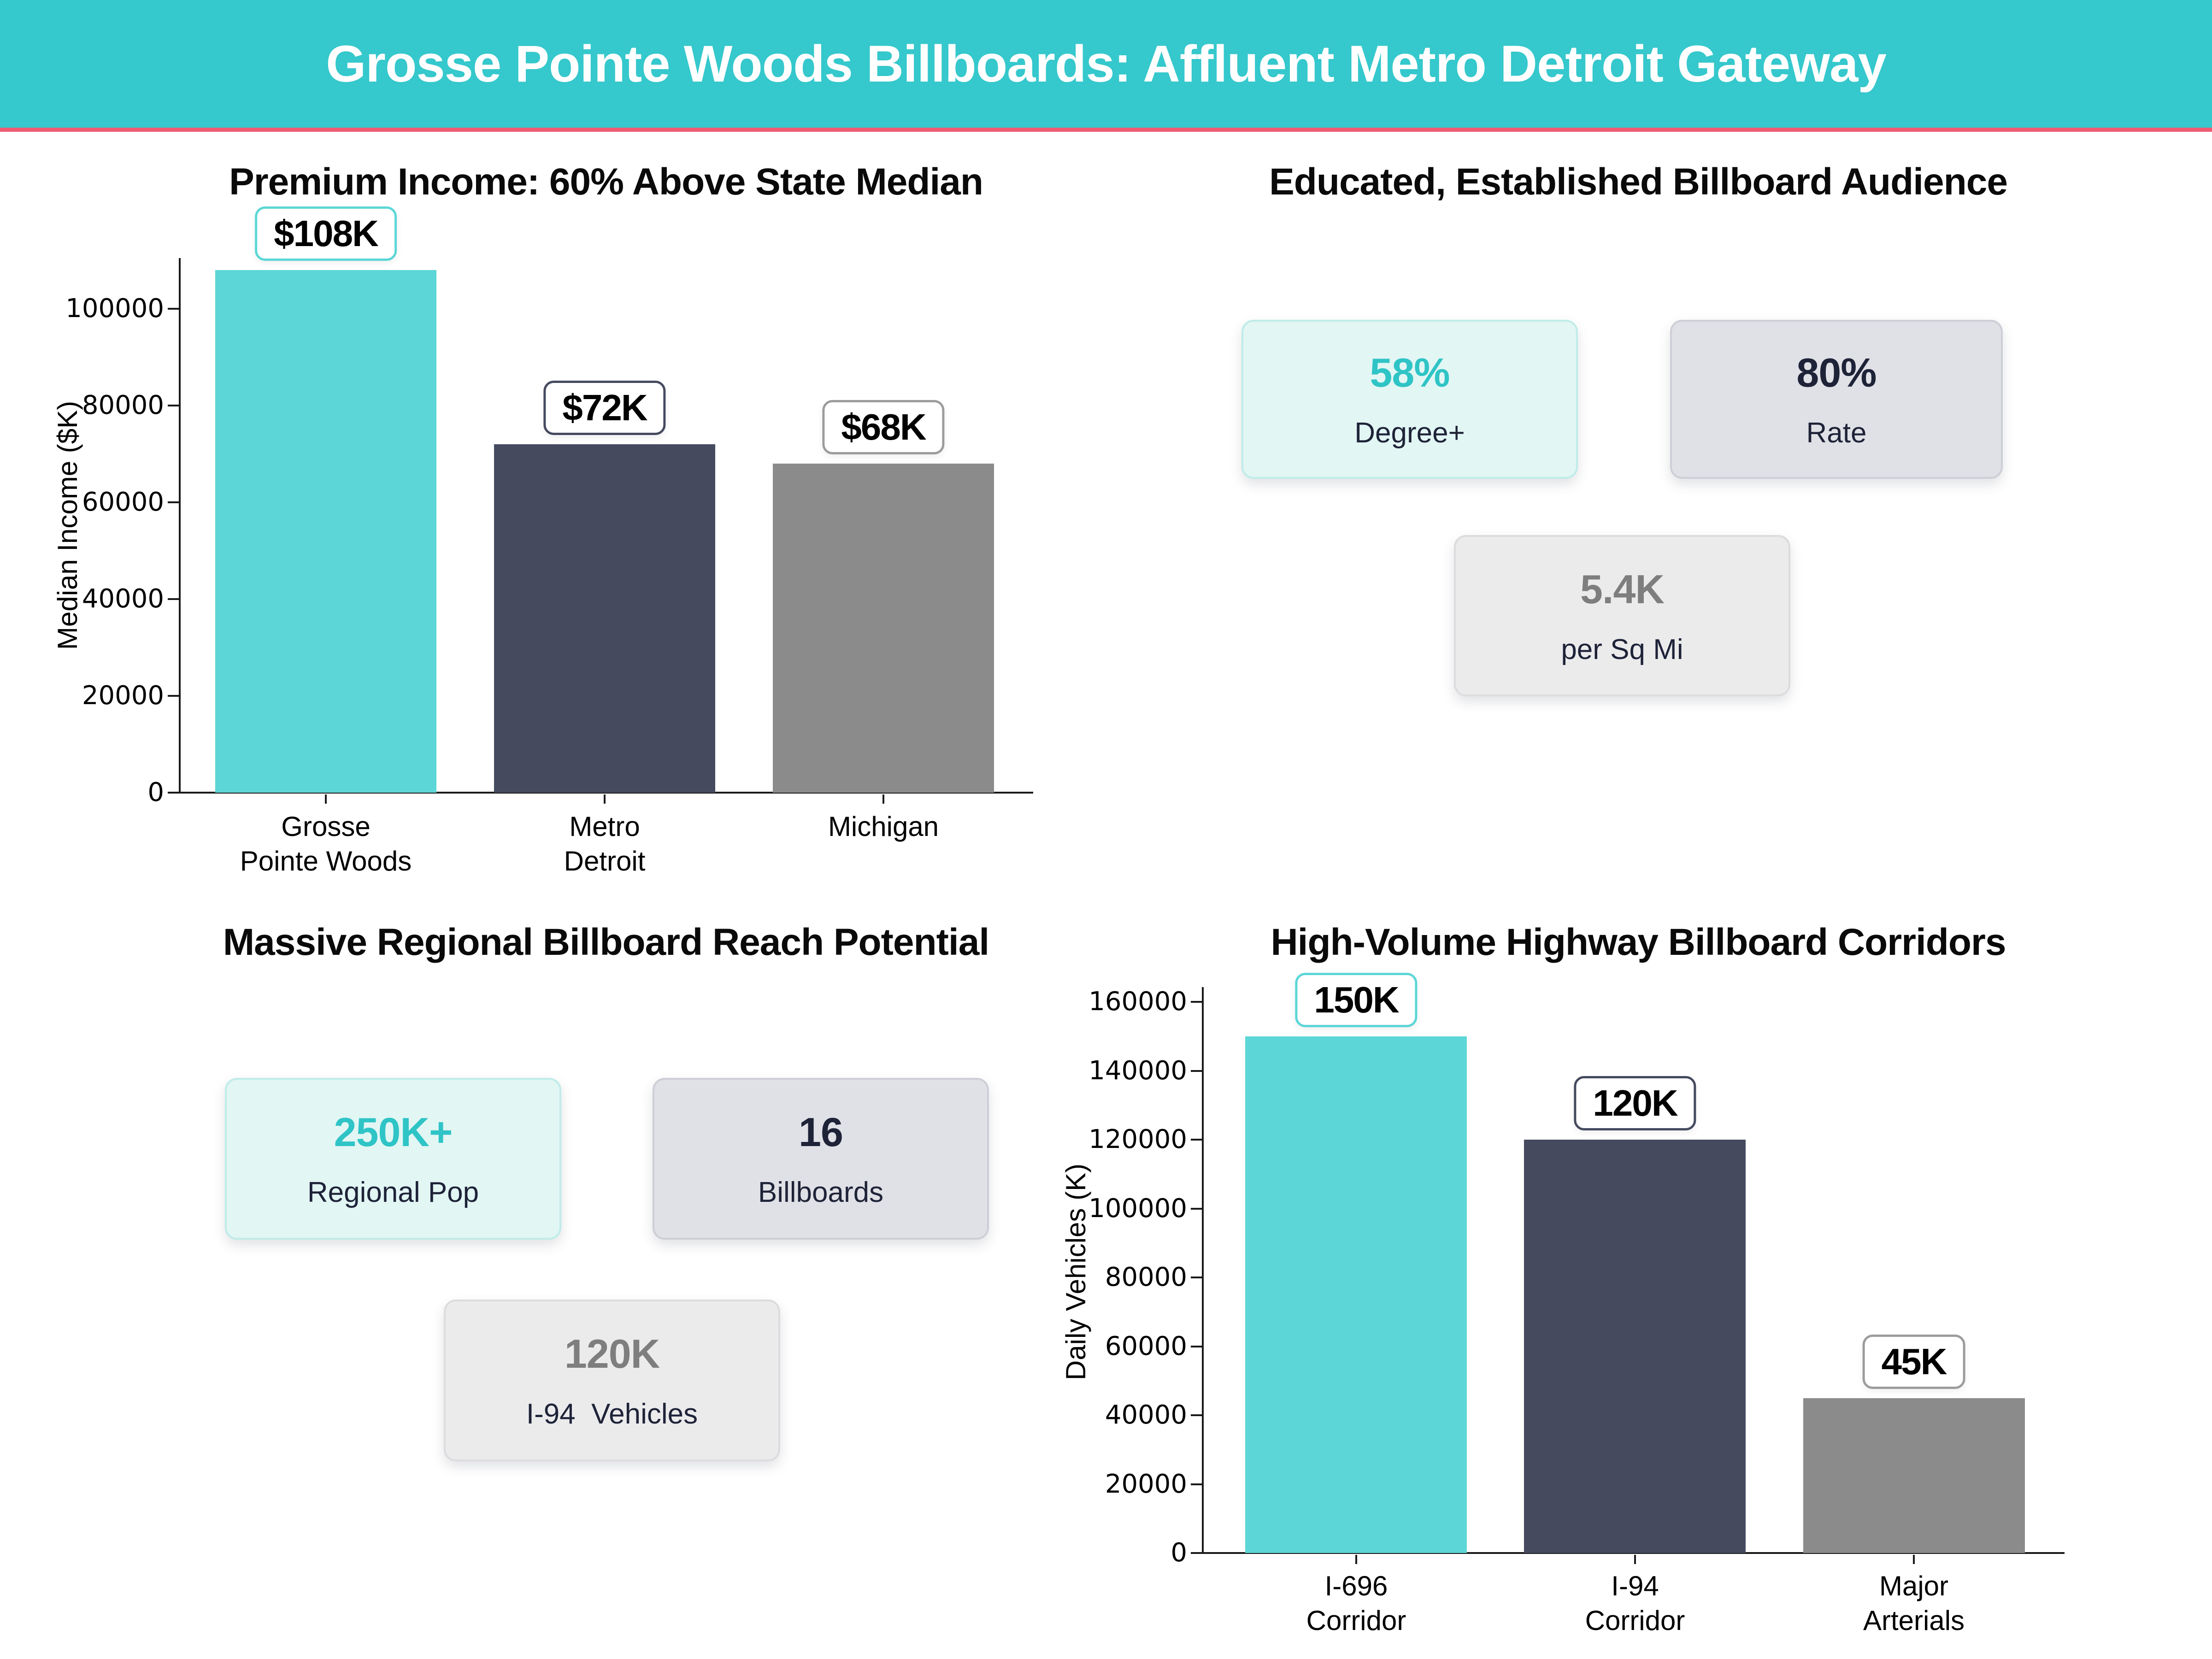 This screenshot has height=1659, width=2212. I want to click on income-x-tick-line: Michigan, so click(883, 826).